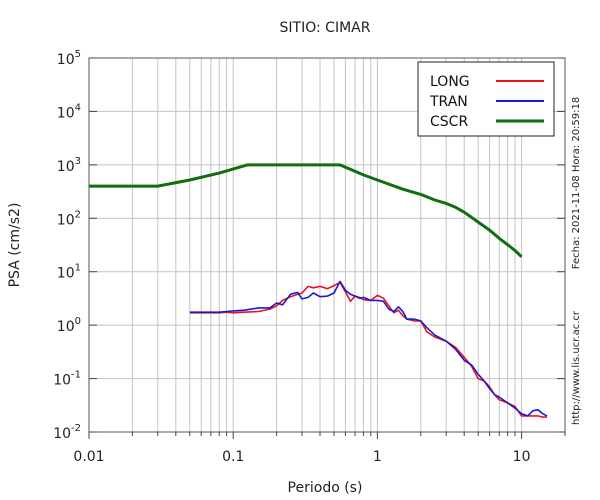 This screenshot has height=500, width=600. What do you see at coordinates (69, 218) in the screenshot?
I see `y-tick-label: 10²` at bounding box center [69, 218].